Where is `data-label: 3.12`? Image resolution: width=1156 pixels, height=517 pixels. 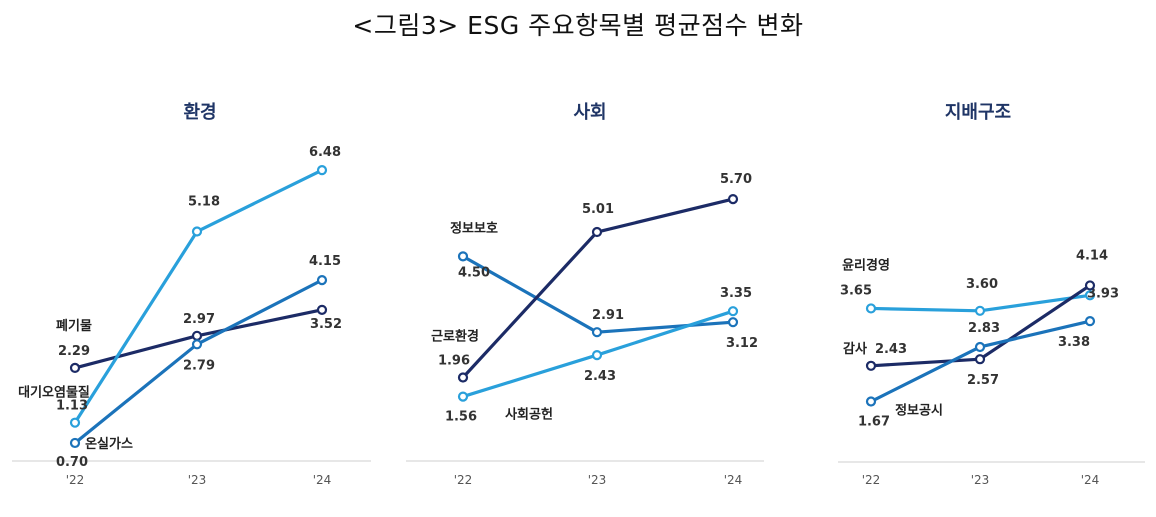
data-label: 3.12 is located at coordinates (742, 343).